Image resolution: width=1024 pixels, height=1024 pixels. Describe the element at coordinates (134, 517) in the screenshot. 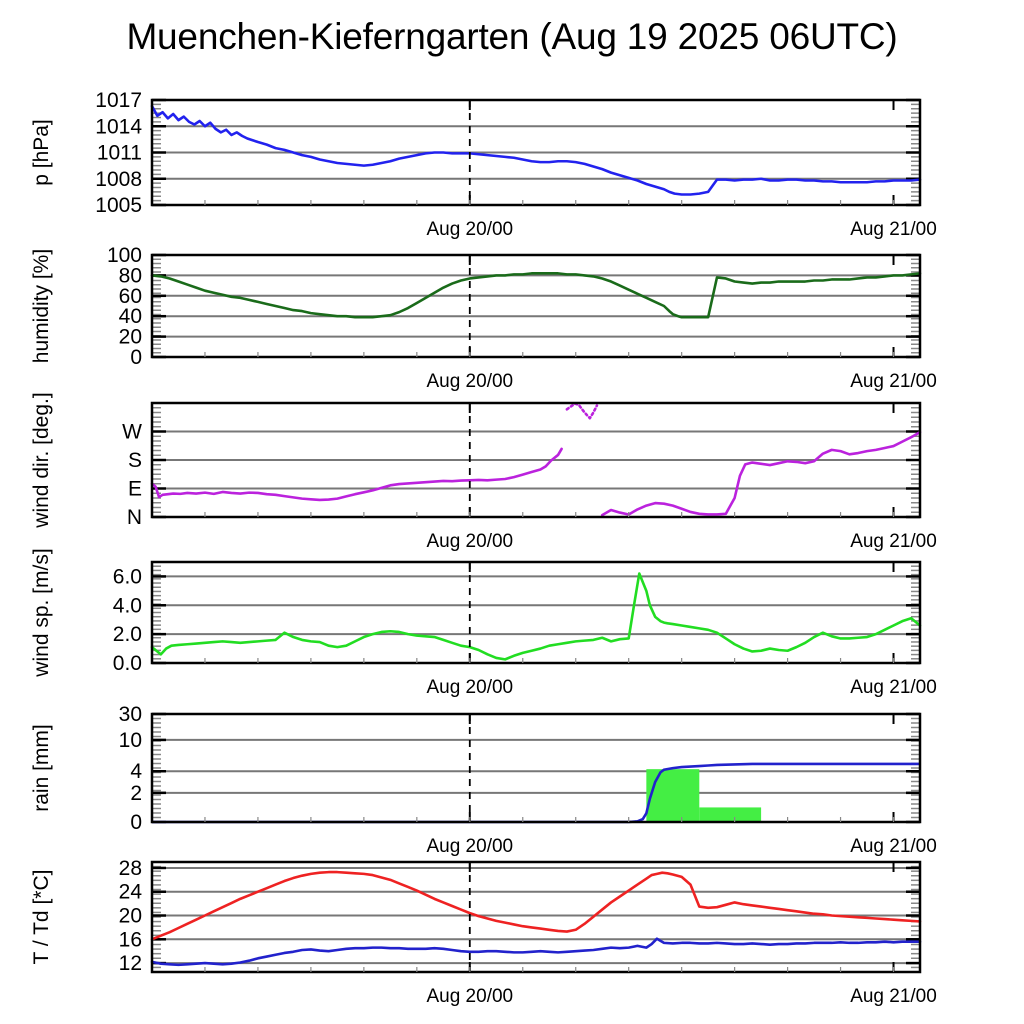

I see `y-tick-label: N` at that location.